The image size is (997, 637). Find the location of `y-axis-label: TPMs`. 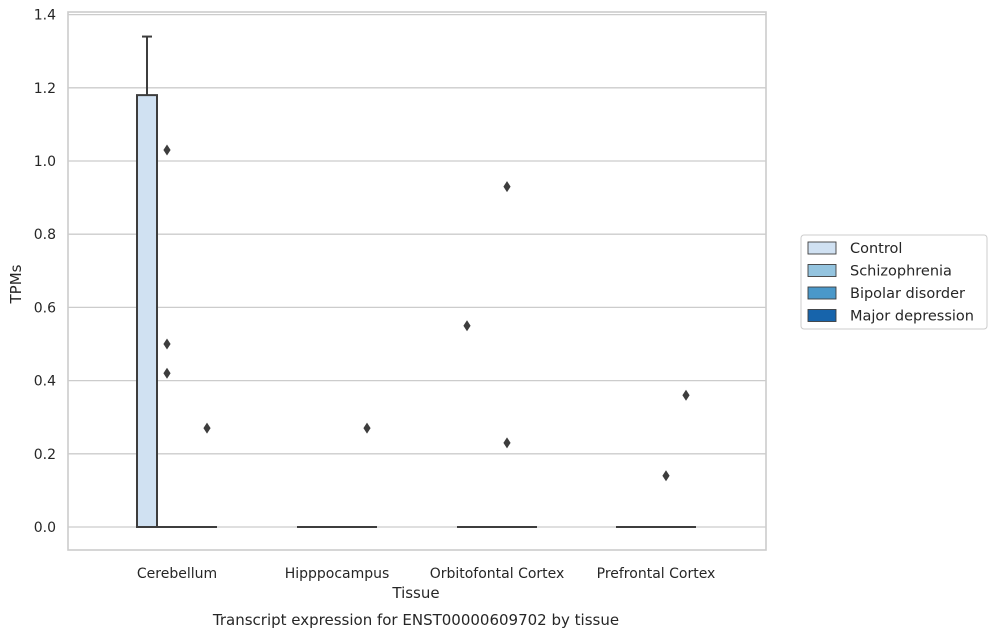

y-axis-label: TPMs is located at coordinates (16, 284).